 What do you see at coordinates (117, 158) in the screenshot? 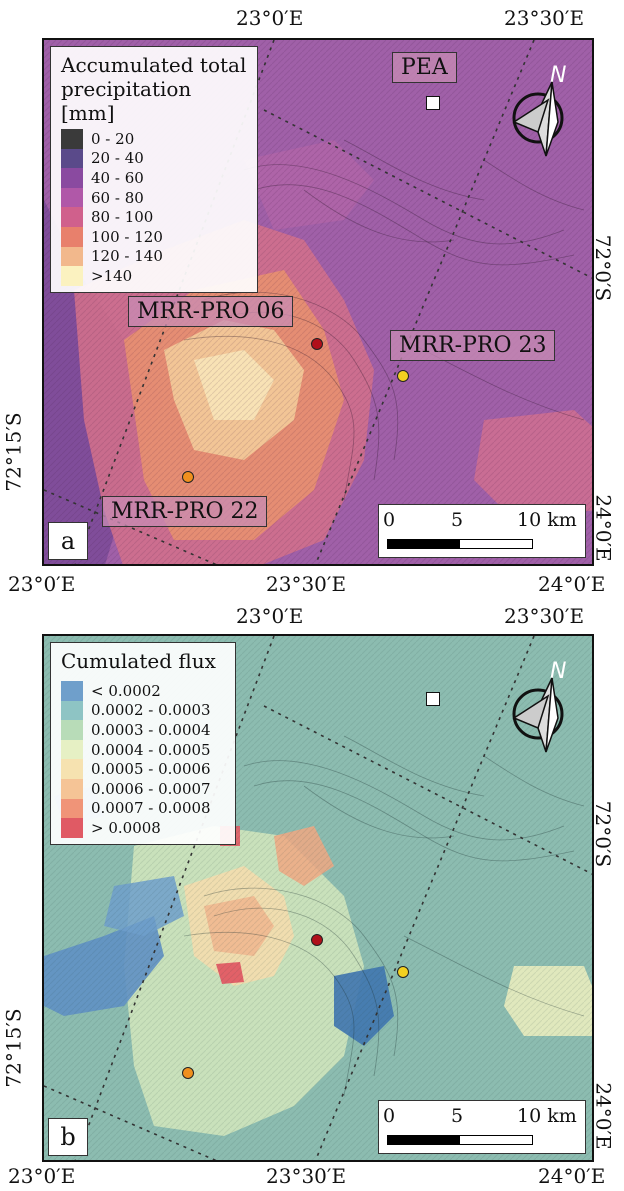
I see `legend-label: 20 - 40` at bounding box center [117, 158].